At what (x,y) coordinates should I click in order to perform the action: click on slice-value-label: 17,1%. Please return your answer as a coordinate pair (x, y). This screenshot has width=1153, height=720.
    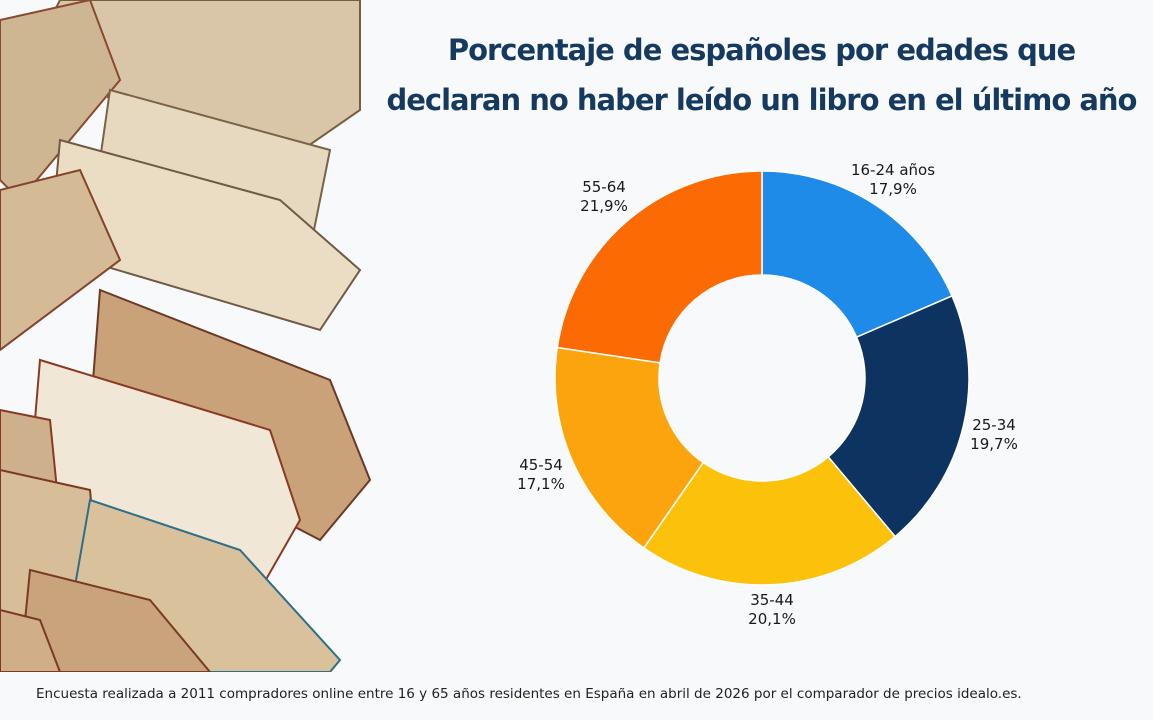
    Looking at the image, I should click on (541, 484).